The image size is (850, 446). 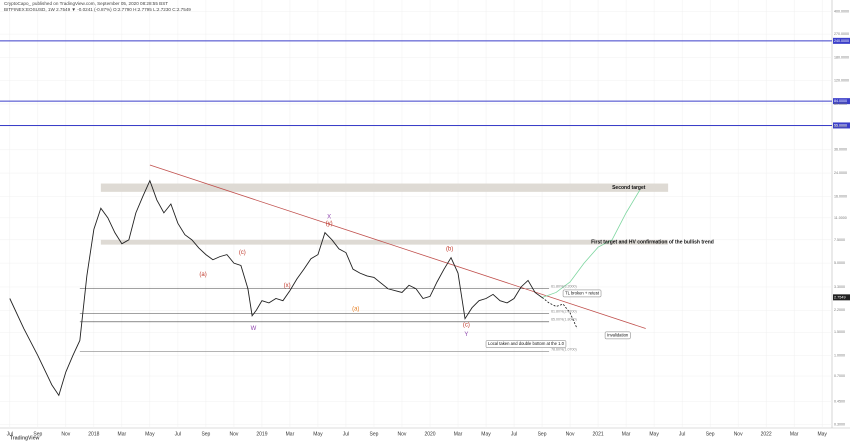 I want to click on last-price-label: 2.7549, so click(x=840, y=297).